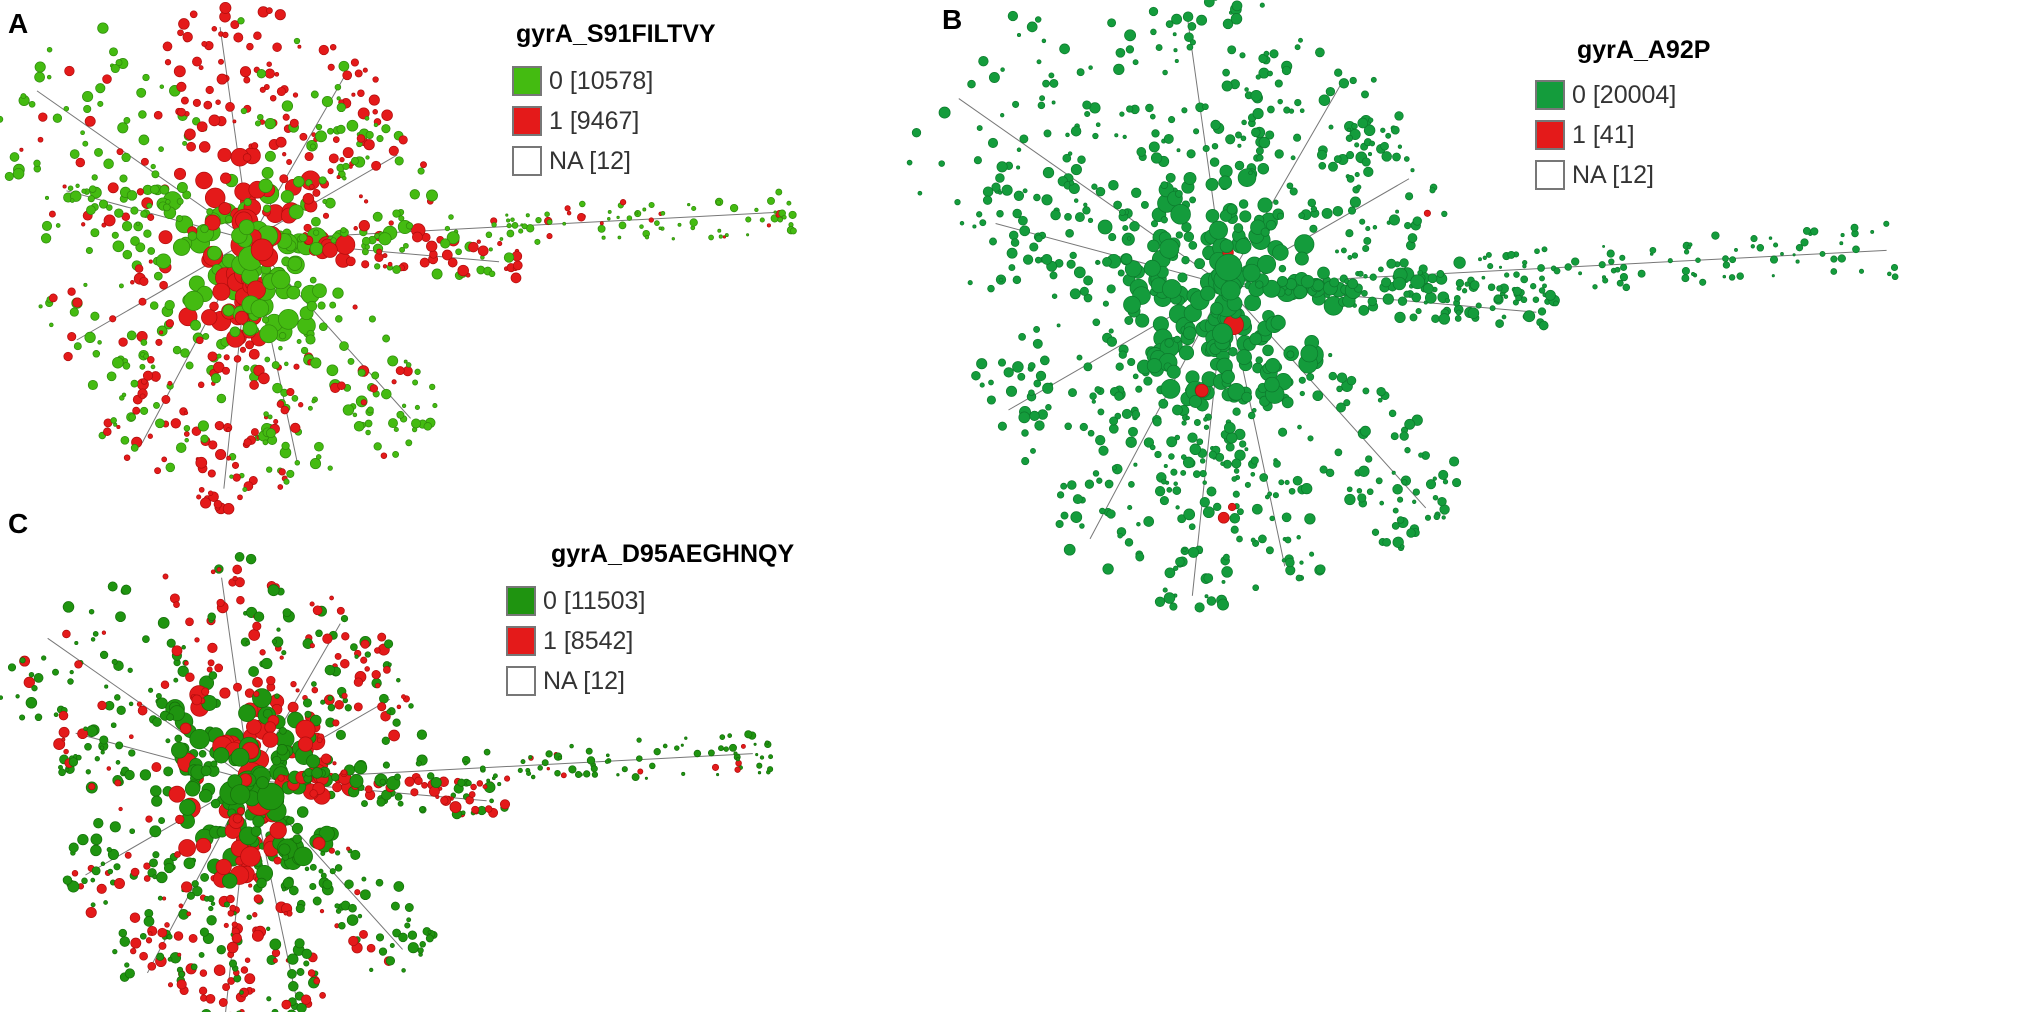 The width and height of the screenshot is (2033, 1012). I want to click on legend-label: 0 [11503], so click(594, 600).